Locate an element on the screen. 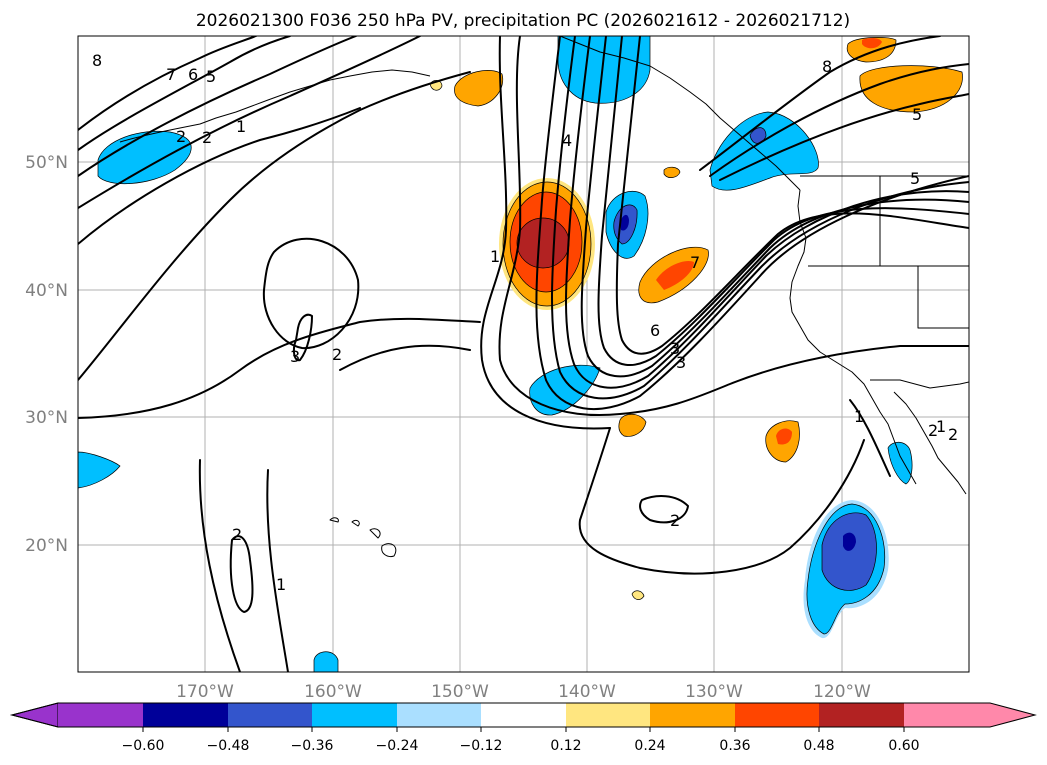  latitude-labels: 50°N 40°N 30°N 20°N is located at coordinates (46, 354).